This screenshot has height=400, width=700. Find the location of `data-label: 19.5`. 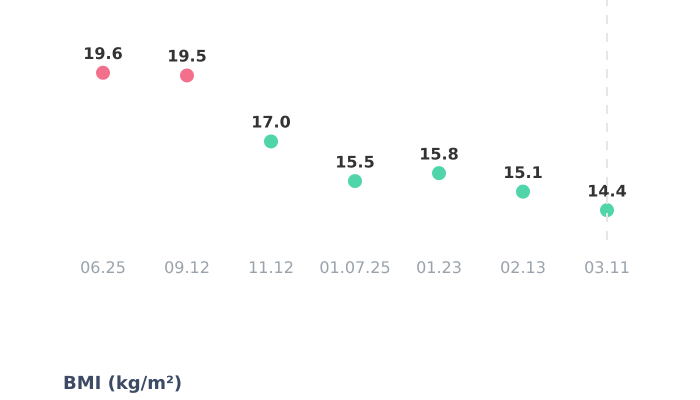

data-label: 19.5 is located at coordinates (187, 56).